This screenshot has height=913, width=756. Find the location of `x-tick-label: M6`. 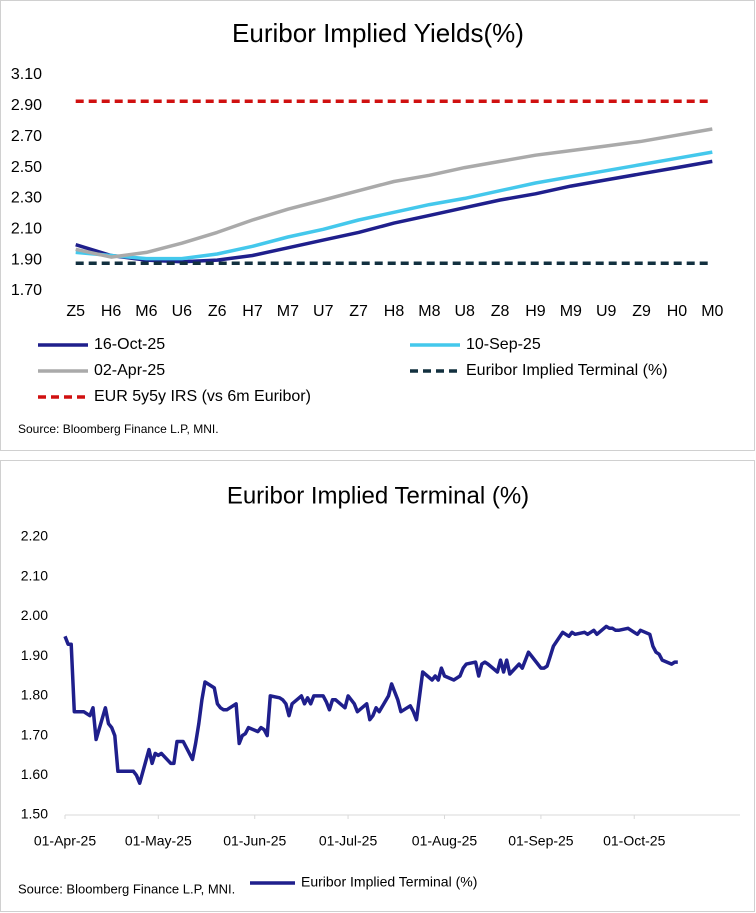

x-tick-label: M6 is located at coordinates (146, 311).